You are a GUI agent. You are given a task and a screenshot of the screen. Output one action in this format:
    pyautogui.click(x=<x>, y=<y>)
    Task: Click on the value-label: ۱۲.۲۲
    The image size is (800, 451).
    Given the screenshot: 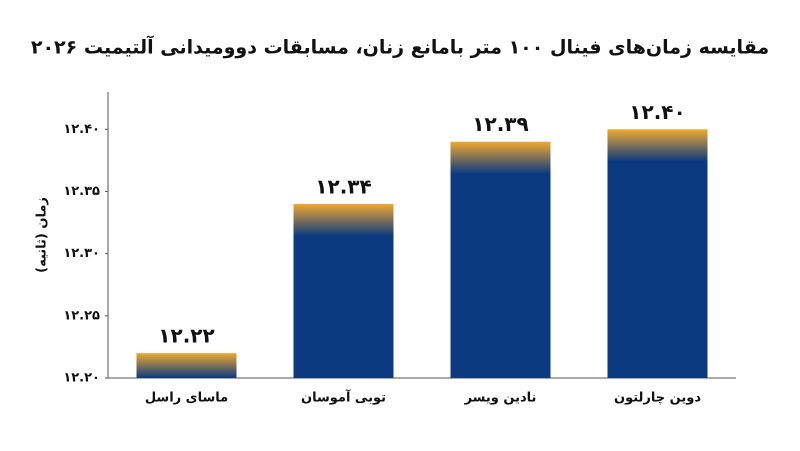 What is the action you would take?
    pyautogui.click(x=186, y=336)
    